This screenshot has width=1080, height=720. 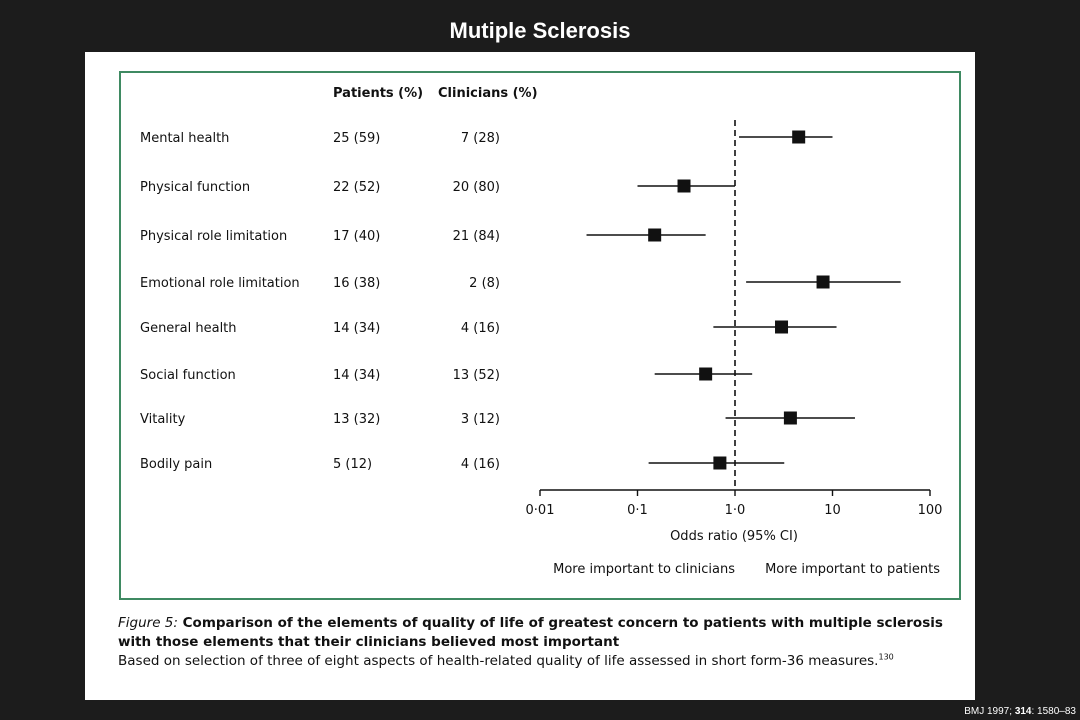 What do you see at coordinates (734, 536) in the screenshot?
I see `x-axis-title: Odds ratio (95% CI)` at bounding box center [734, 536].